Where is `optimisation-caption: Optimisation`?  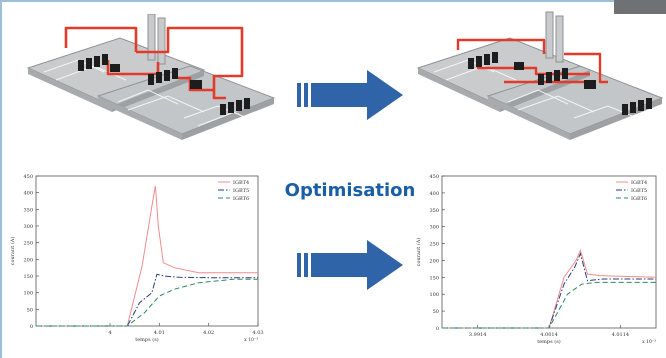
optimisation-caption: Optimisation is located at coordinates (350, 190).